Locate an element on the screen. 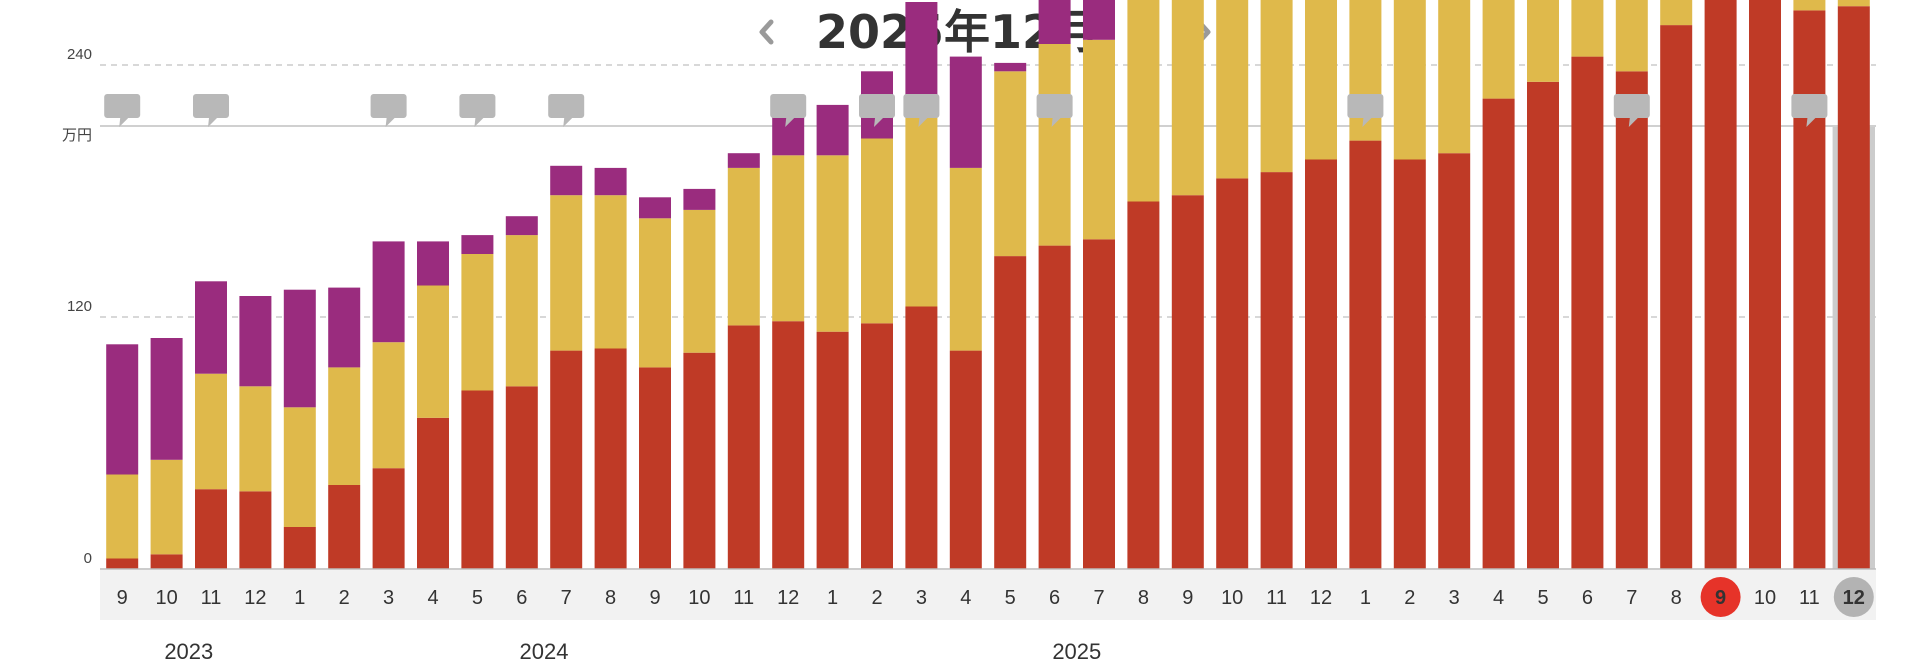 The image size is (1916, 672). current-month-badge is located at coordinates (1853, 597).